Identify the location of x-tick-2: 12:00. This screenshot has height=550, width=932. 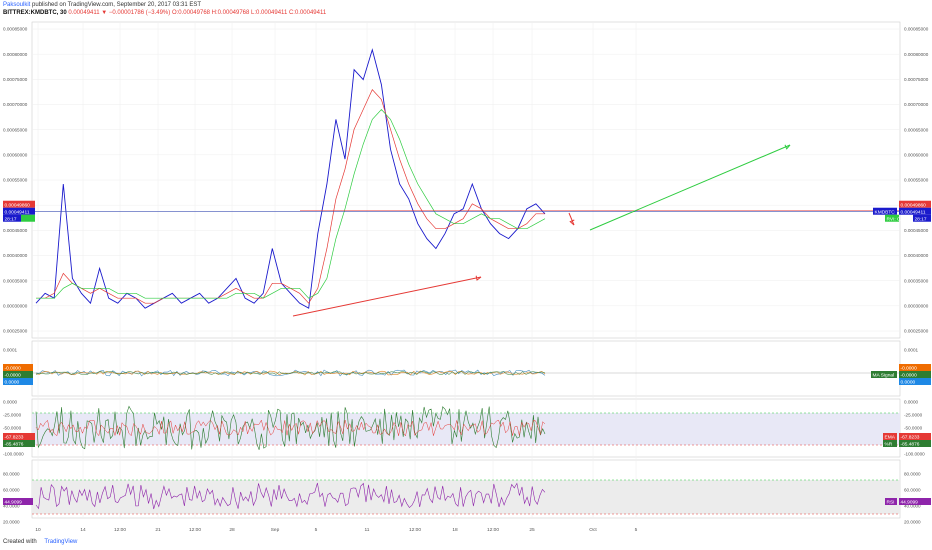
(120, 530).